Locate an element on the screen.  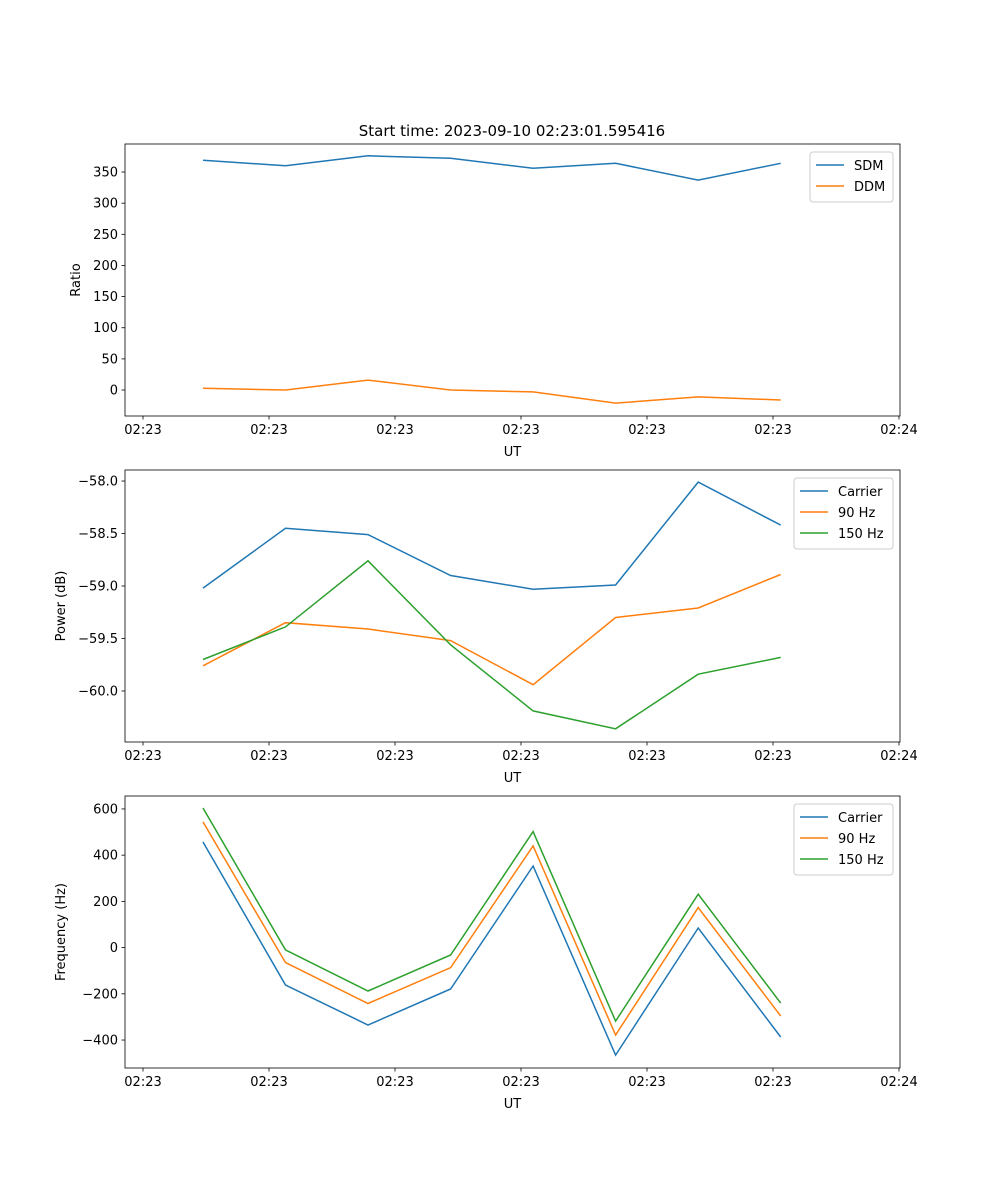
y-tick-label: 600 is located at coordinates (105, 809).